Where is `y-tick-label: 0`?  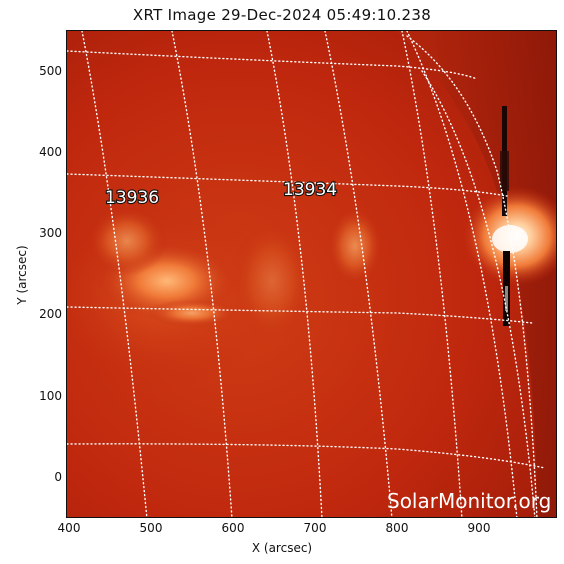
y-tick-label: 0 is located at coordinates (58, 477).